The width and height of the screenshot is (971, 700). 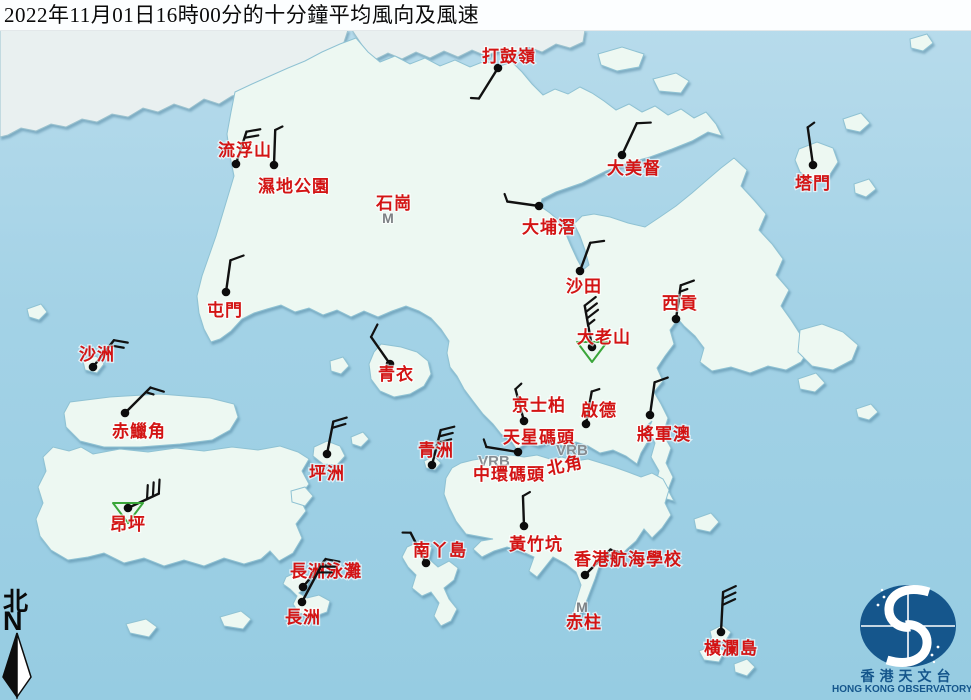 What do you see at coordinates (97, 354) in the screenshot?
I see `station-name-label: 沙洲` at bounding box center [97, 354].